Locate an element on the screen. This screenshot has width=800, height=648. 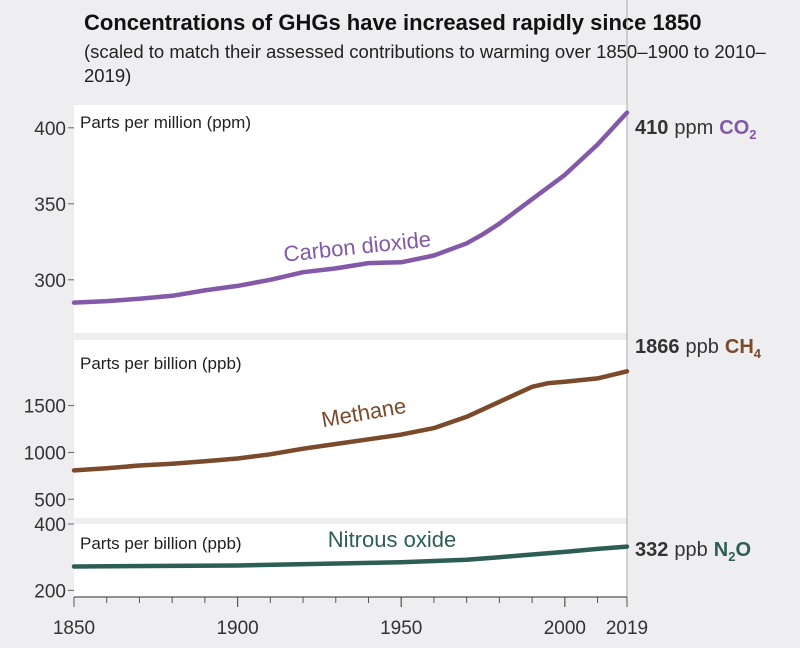
n2o-series-annotation: Nitrous oxide is located at coordinates (392, 539).